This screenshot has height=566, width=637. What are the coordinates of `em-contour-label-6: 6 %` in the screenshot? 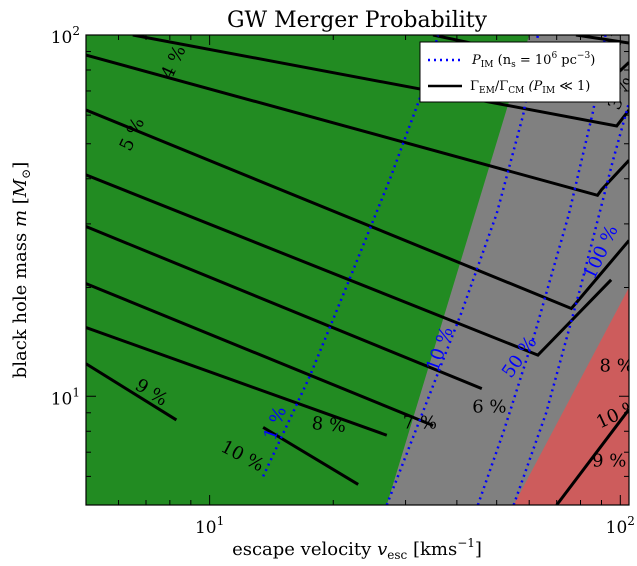 It's located at (489, 407).